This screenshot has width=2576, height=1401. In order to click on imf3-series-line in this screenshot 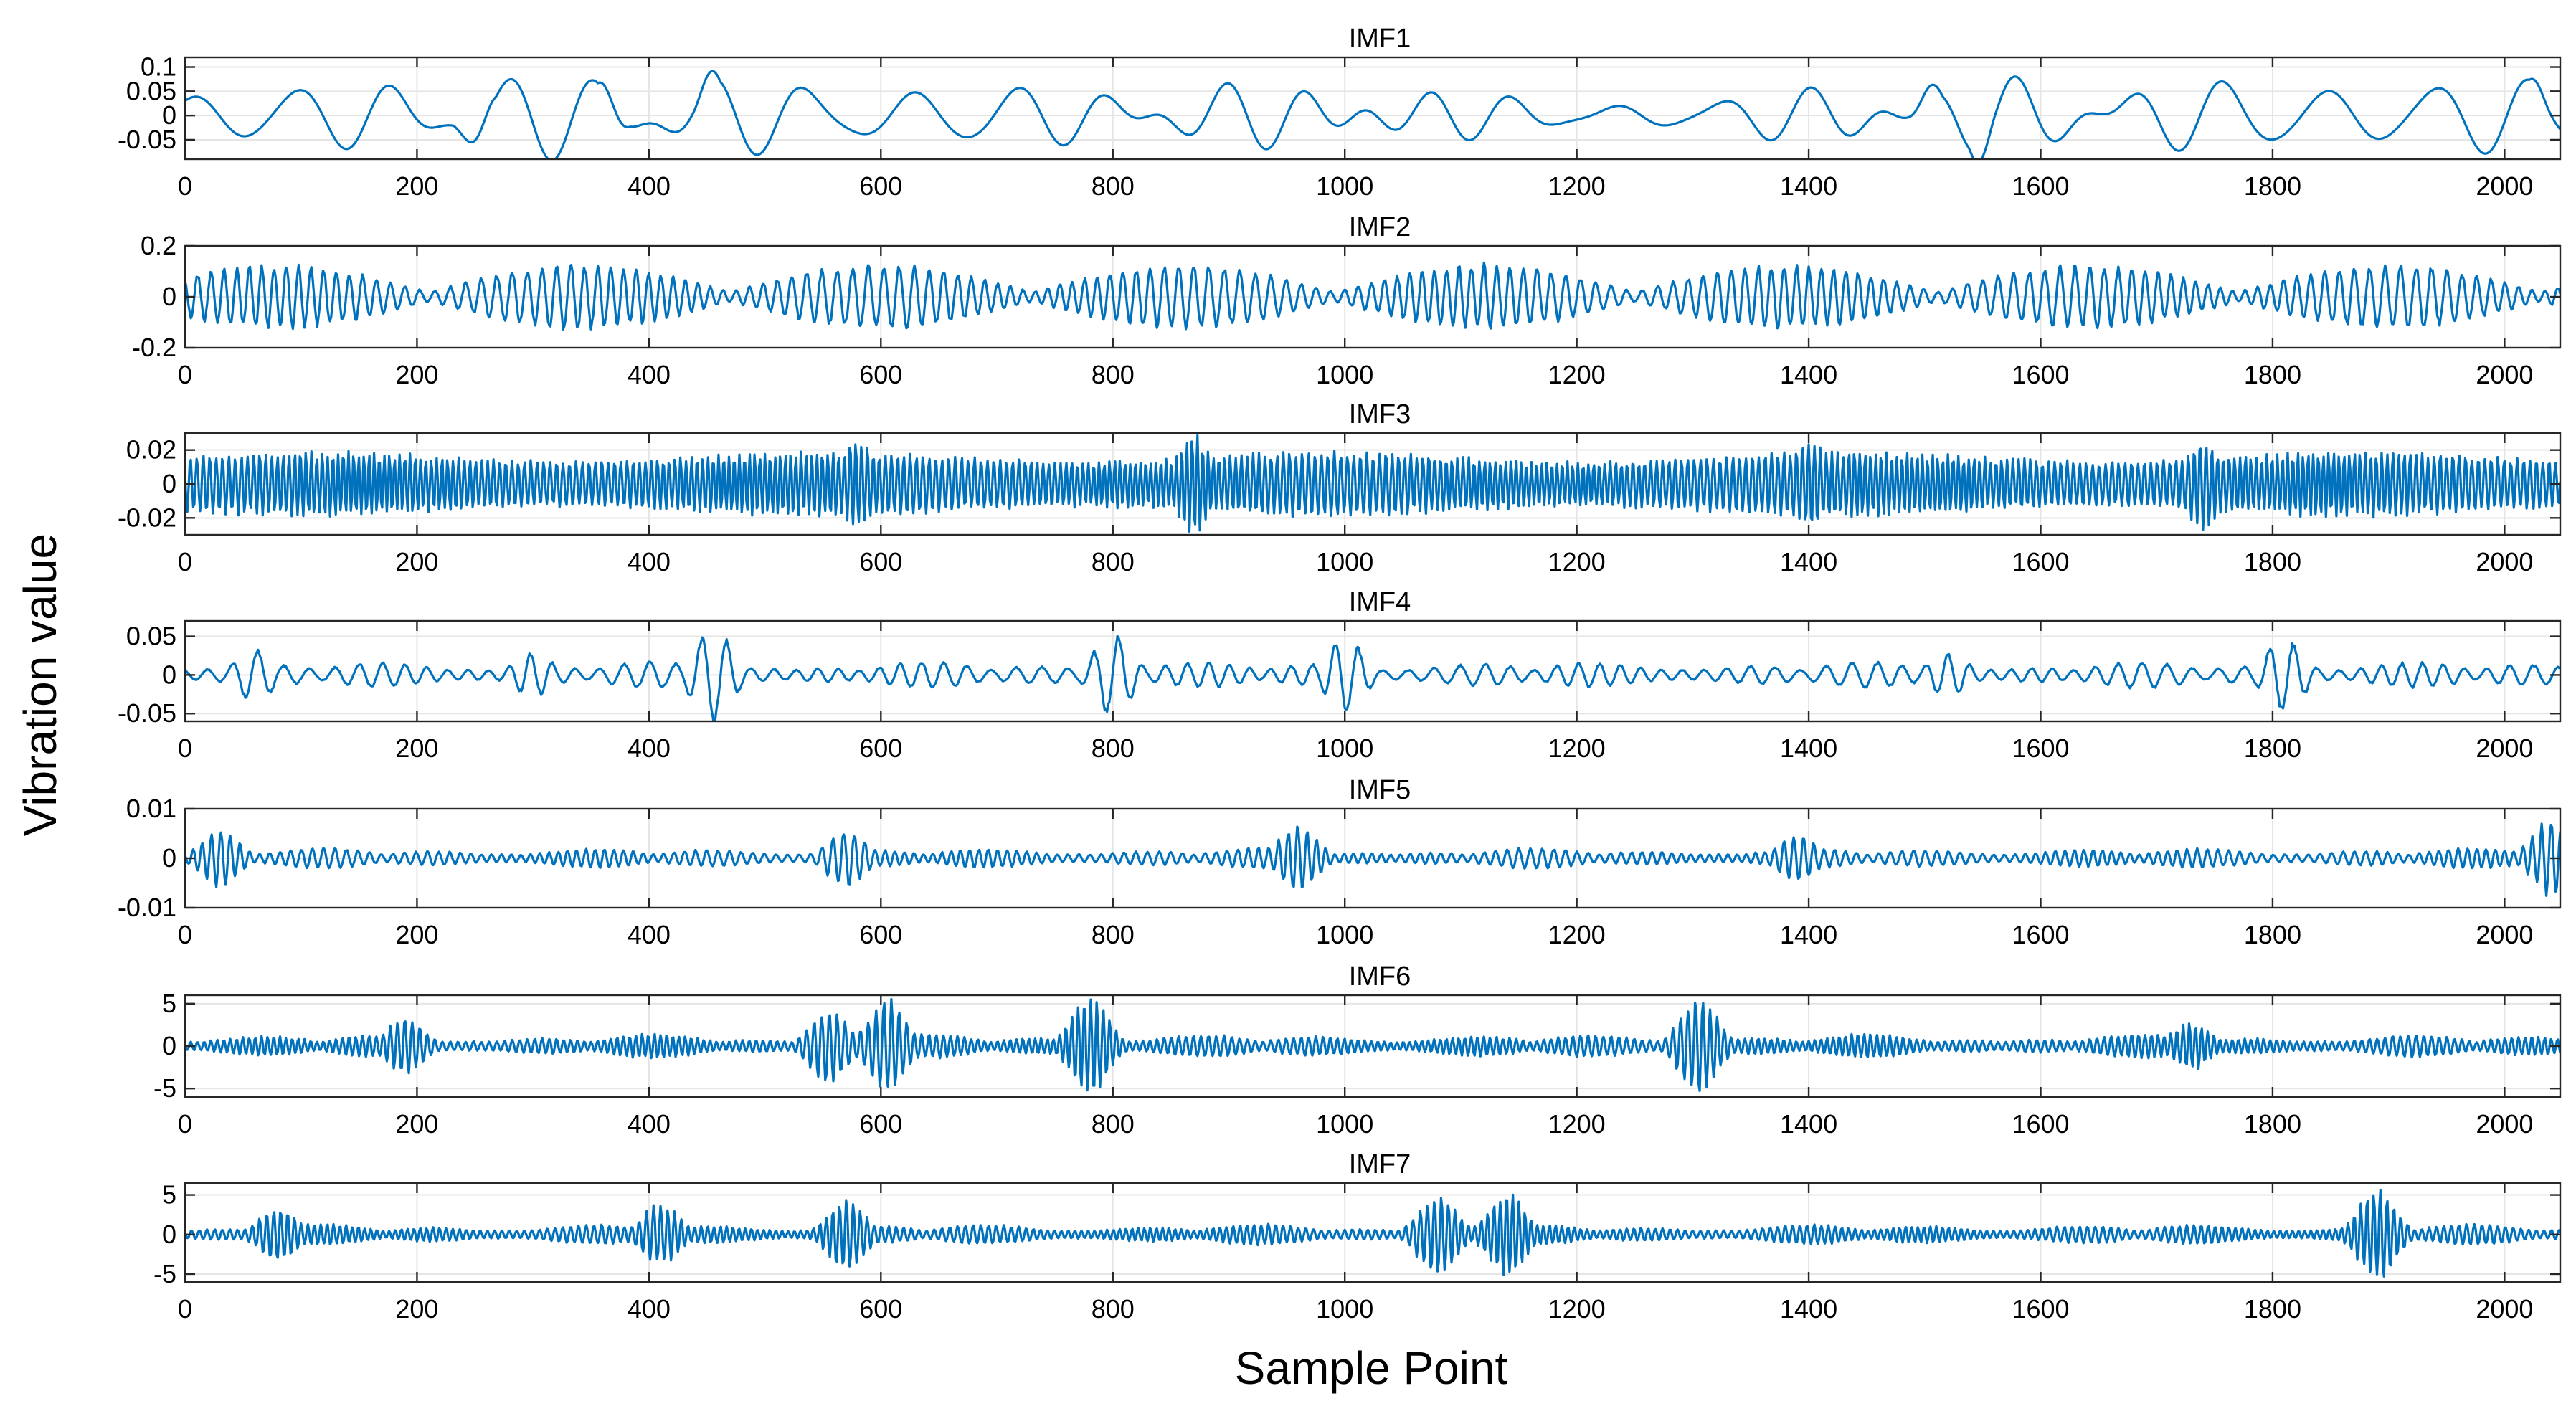, I will do `click(1372, 484)`.